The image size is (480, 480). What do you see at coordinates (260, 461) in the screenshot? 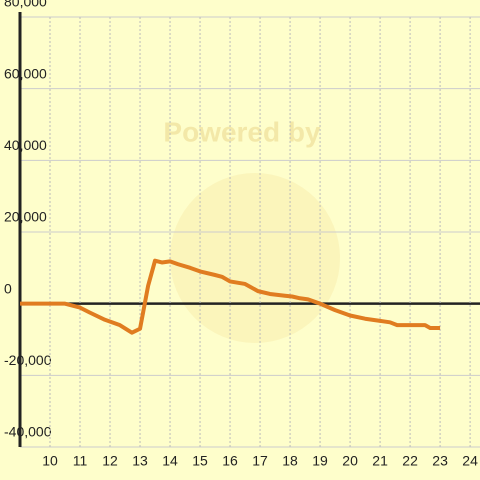
I see `x-tick-label: 17` at bounding box center [260, 461].